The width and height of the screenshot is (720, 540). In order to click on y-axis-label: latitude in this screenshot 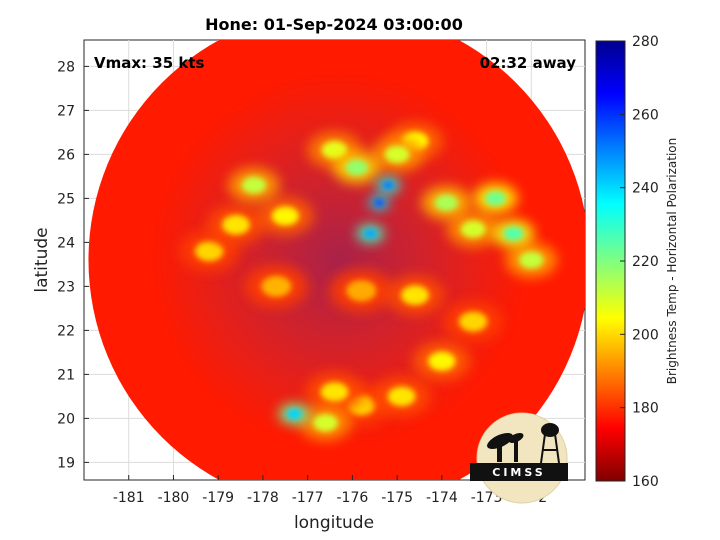, I will do `click(42, 259)`.